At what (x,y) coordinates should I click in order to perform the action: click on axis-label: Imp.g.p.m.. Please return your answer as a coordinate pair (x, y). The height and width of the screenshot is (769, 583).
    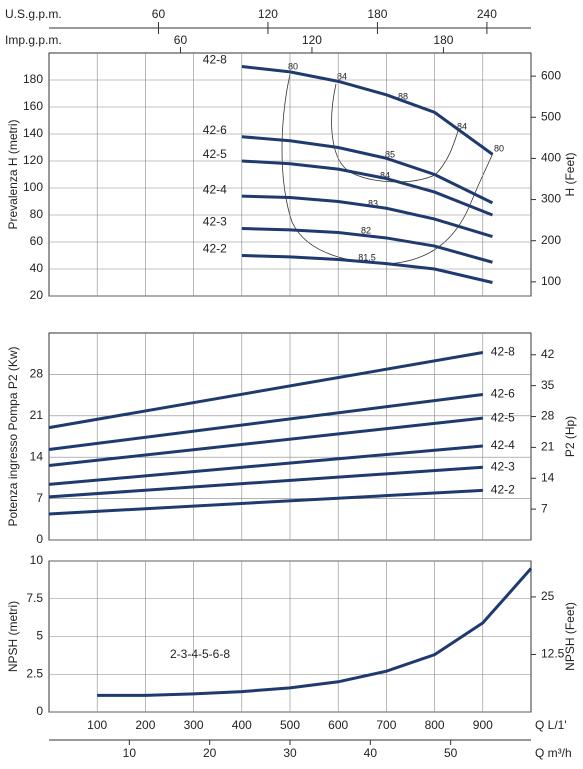
    Looking at the image, I should click on (33, 40).